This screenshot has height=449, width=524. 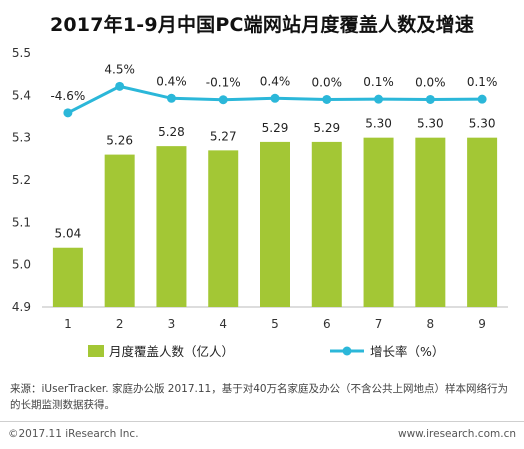 What do you see at coordinates (275, 324) in the screenshot?
I see `x-tick-label: 5` at bounding box center [275, 324].